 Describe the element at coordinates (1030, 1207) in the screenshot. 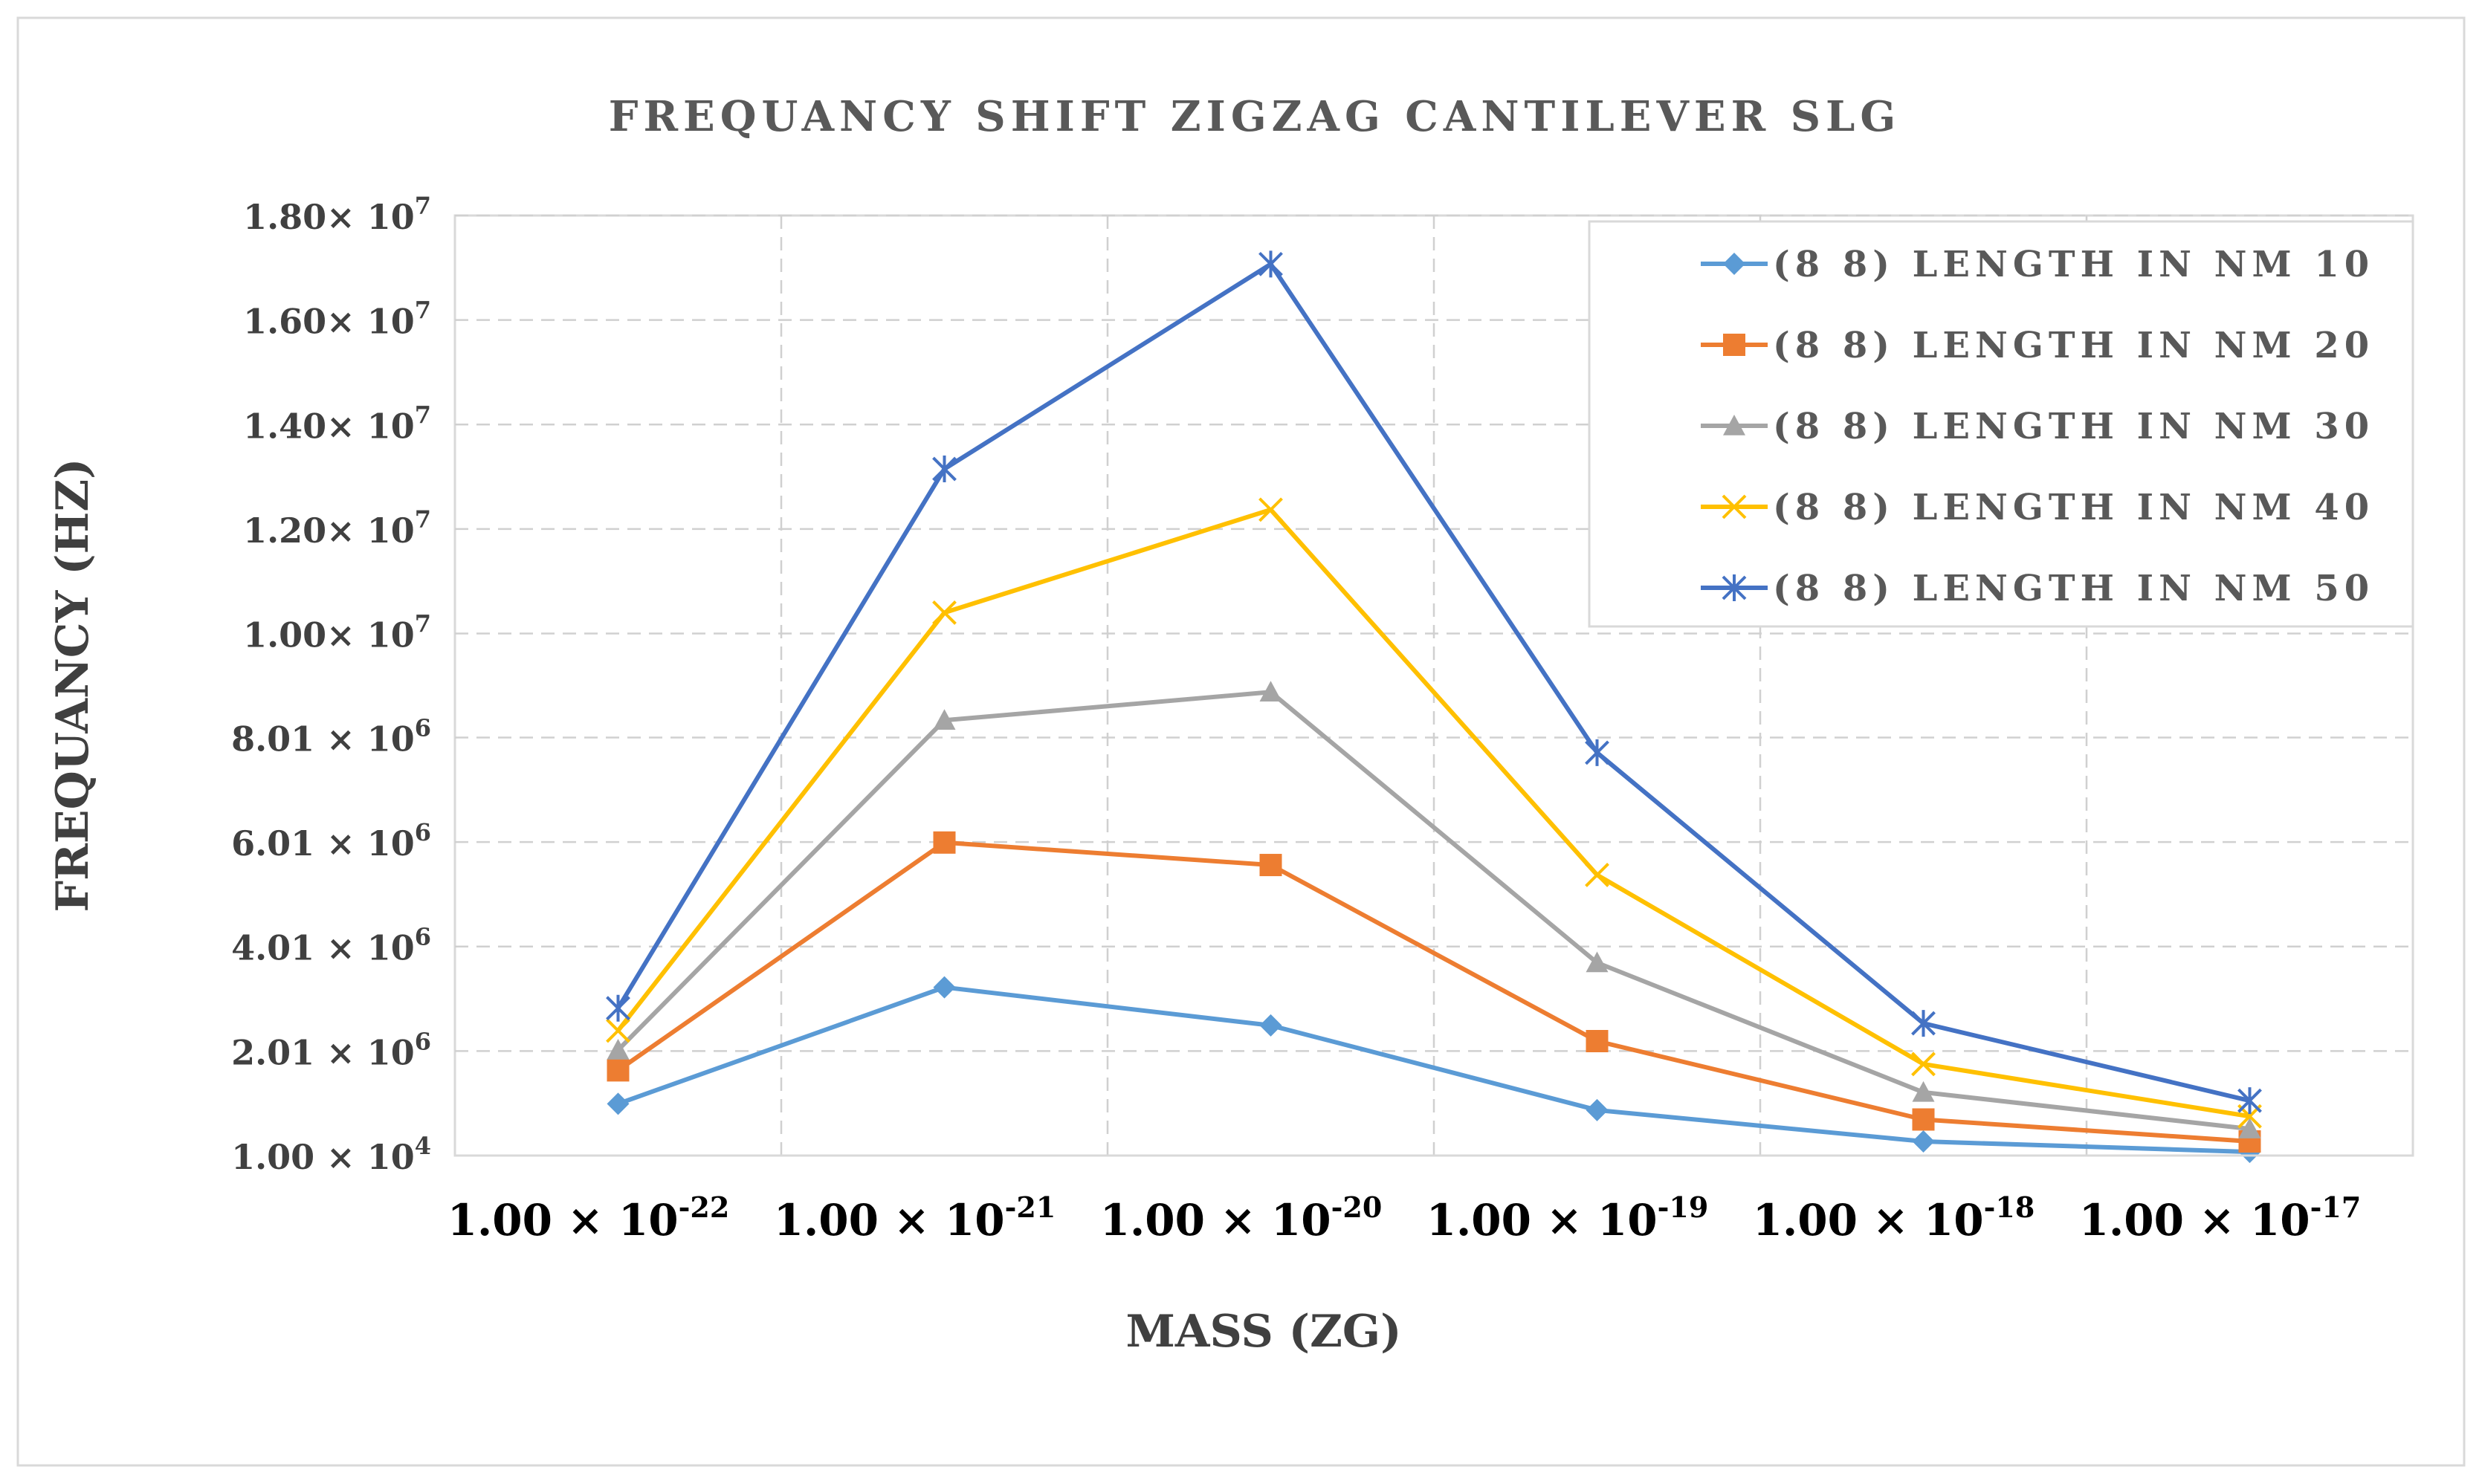

I see `x-tick-exponent: -21` at that location.